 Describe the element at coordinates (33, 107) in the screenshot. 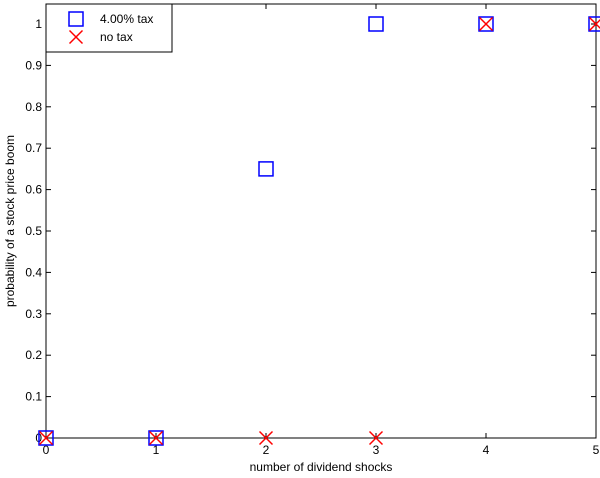

I see `y-tick-label: 0.8` at that location.